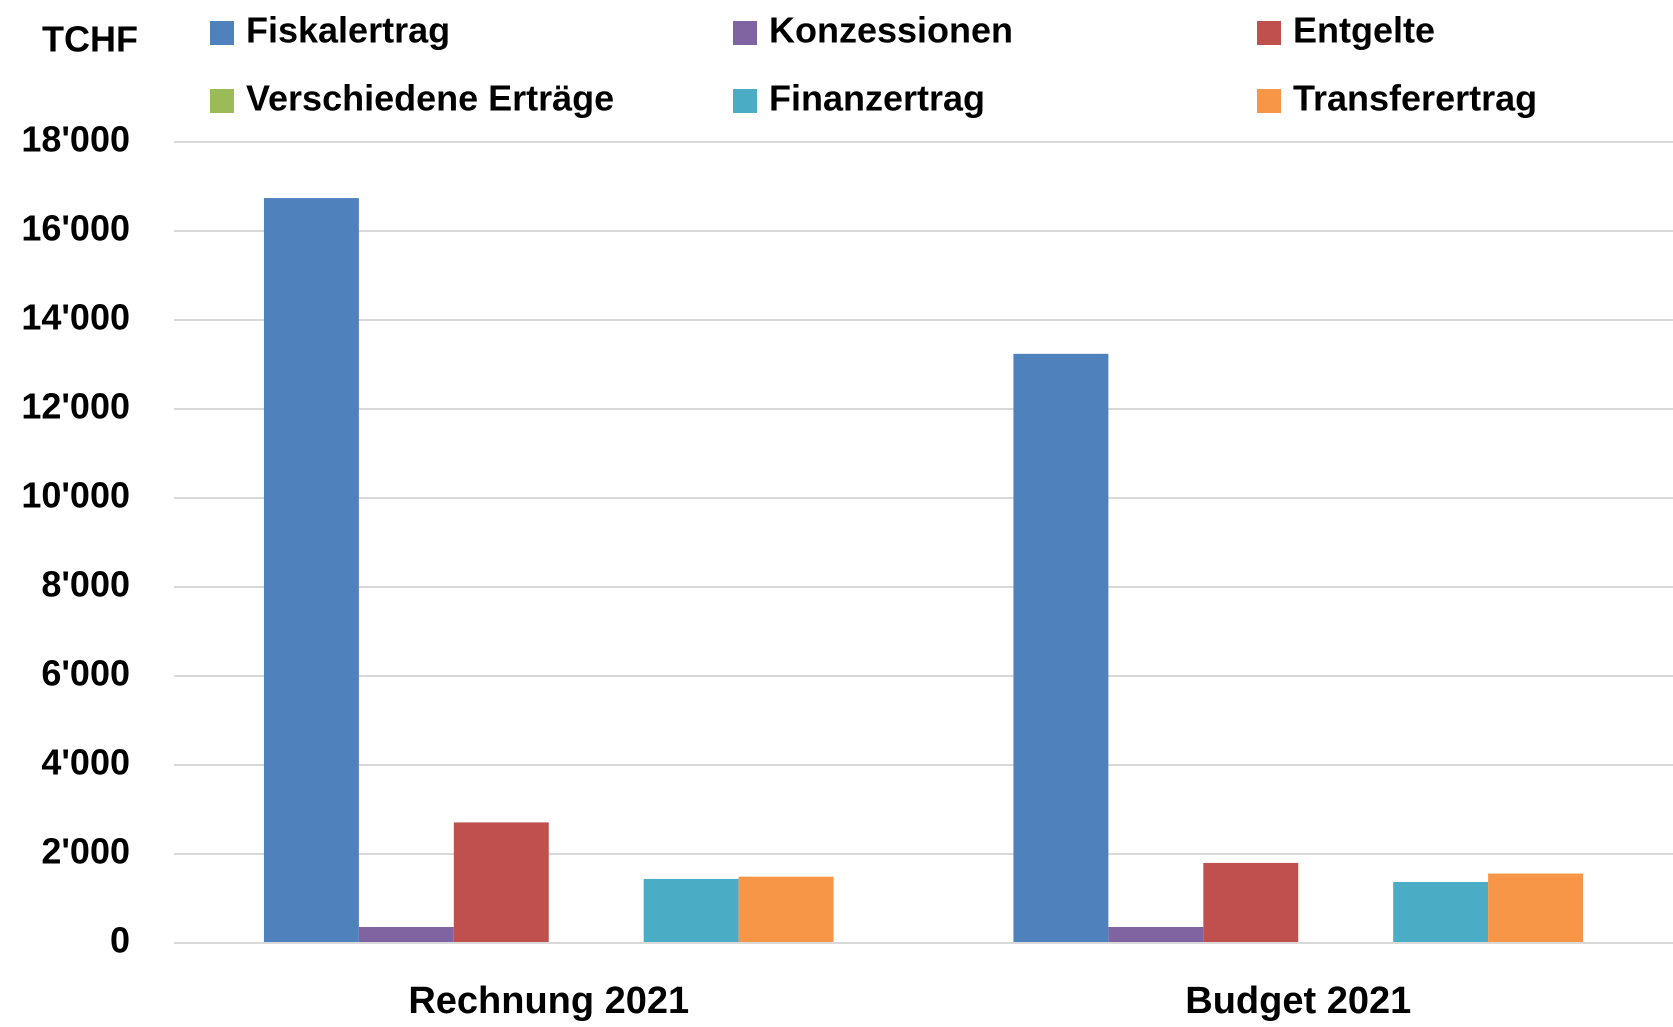  I want to click on y-tick-label: 4'000, so click(85, 762).